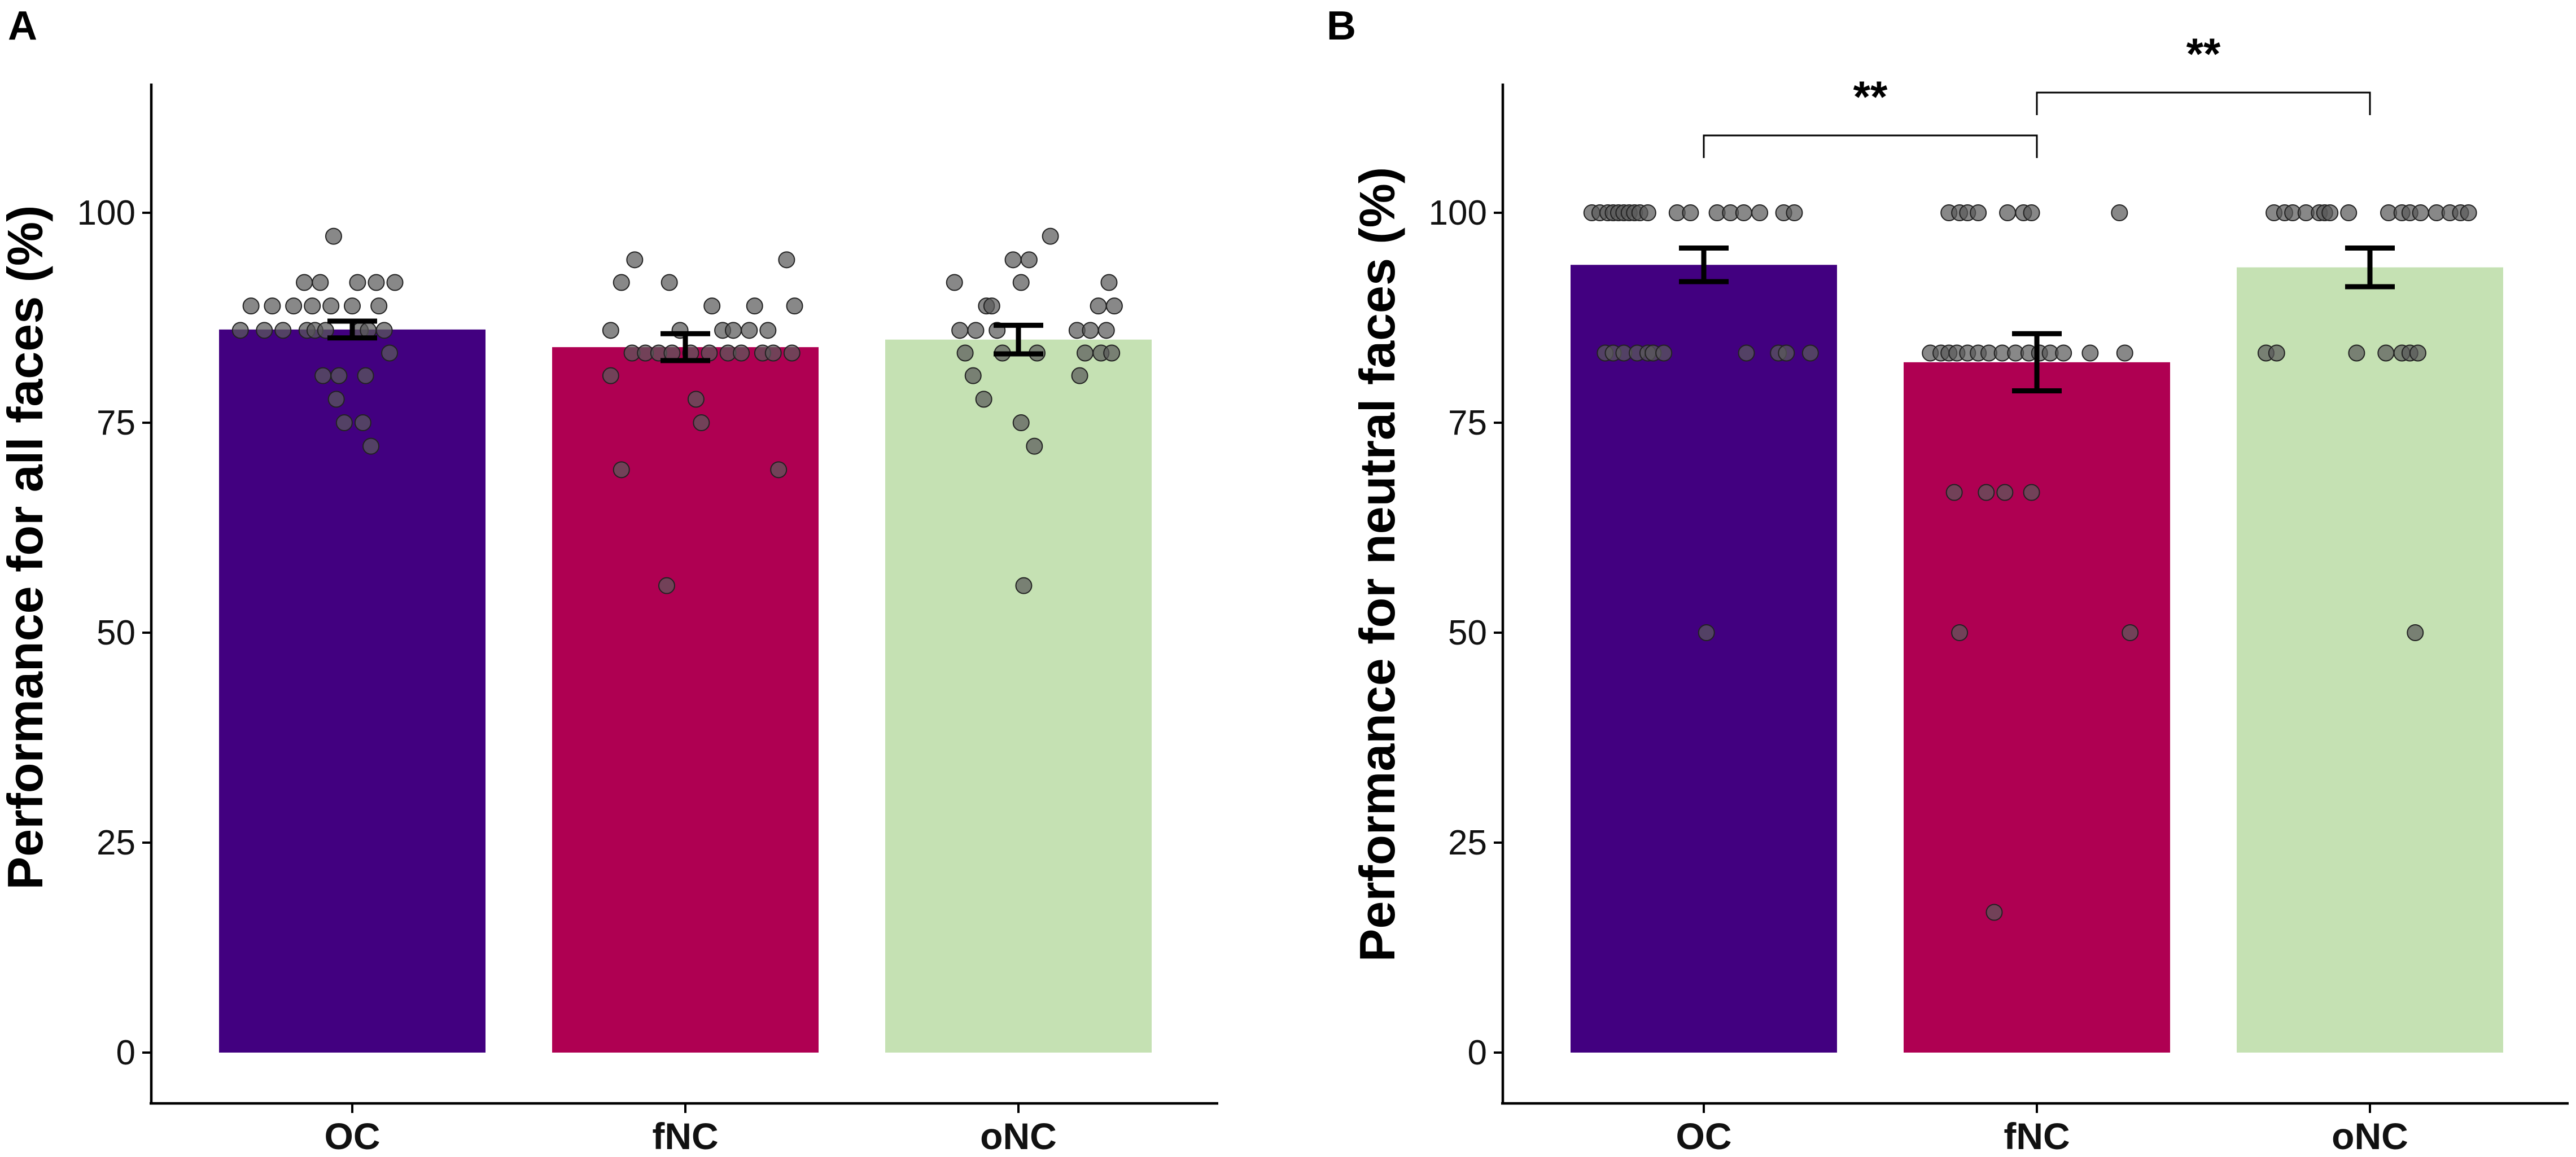  What do you see at coordinates (1704, 1130) in the screenshot?
I see `x-tick: OC` at bounding box center [1704, 1130].